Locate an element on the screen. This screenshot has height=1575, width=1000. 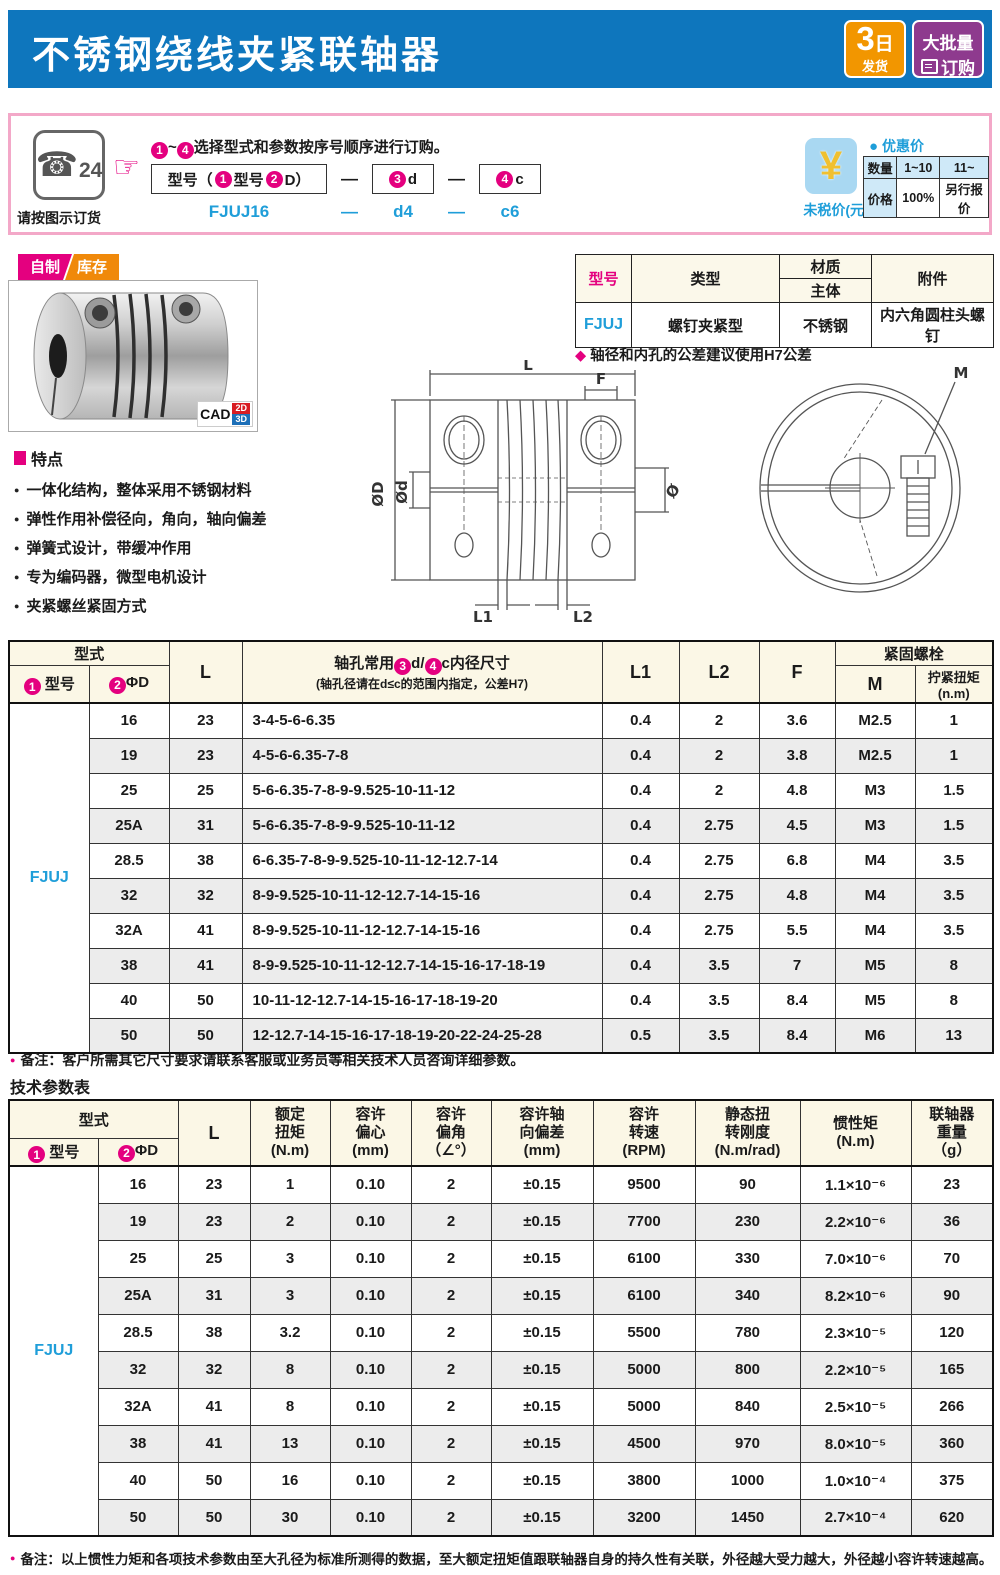
yen-price-icon: ¥ is located at coordinates (831, 166).